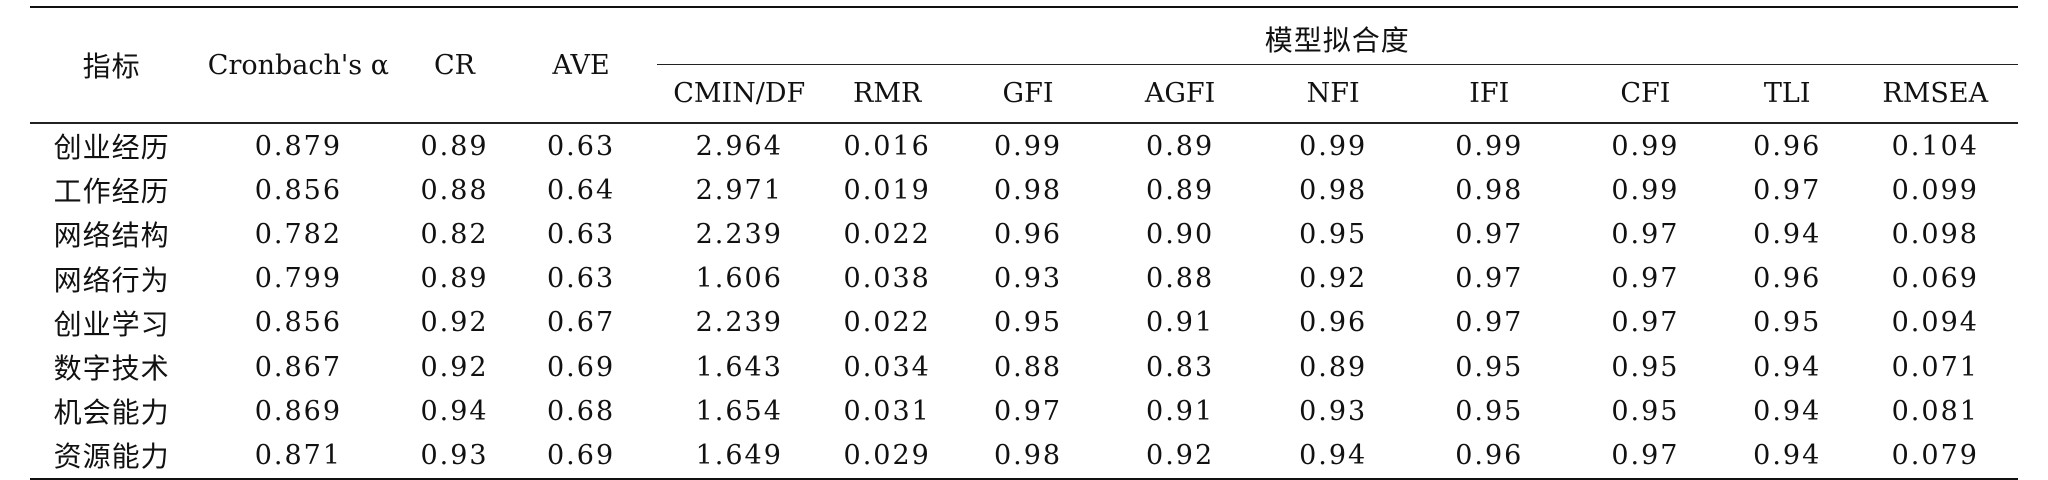 The image size is (2048, 480). Describe the element at coordinates (1935, 279) in the screenshot. I see `value-cell: 0.069` at that location.